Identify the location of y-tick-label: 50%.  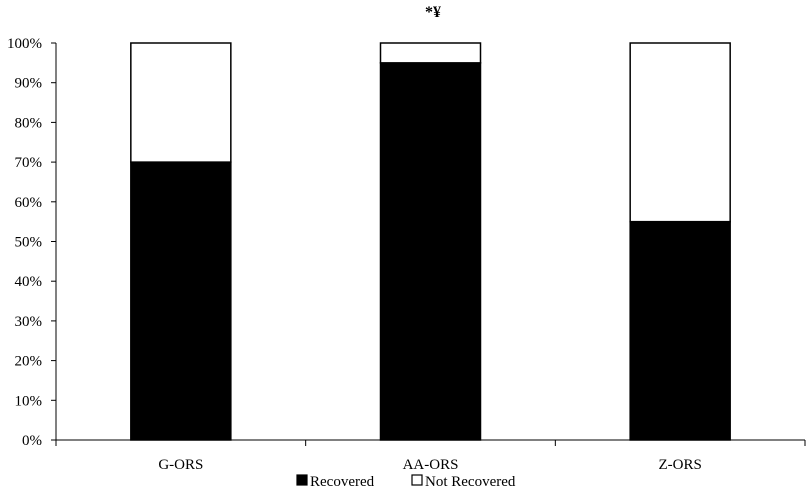
(29, 243).